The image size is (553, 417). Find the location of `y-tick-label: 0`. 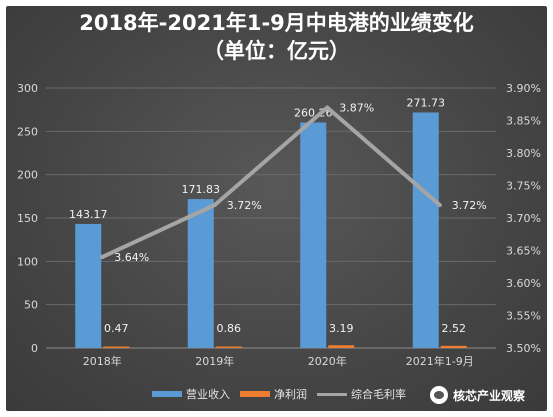

y-tick-label: 0 is located at coordinates (34, 348).